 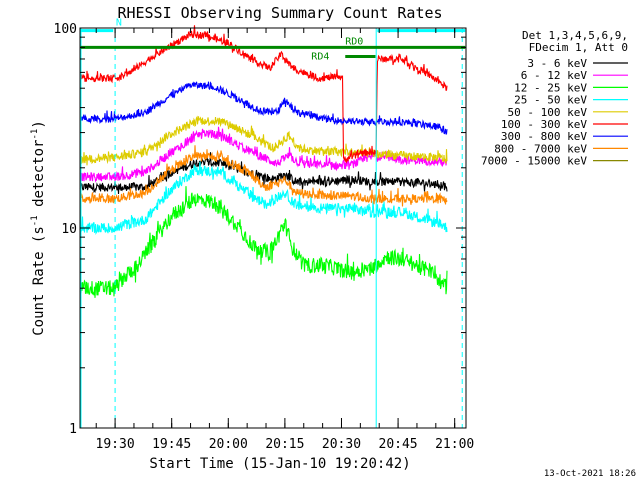 What do you see at coordinates (578, 47) in the screenshot?
I see `legend-header-line-2: FDecim 1, Att 0` at bounding box center [578, 47].